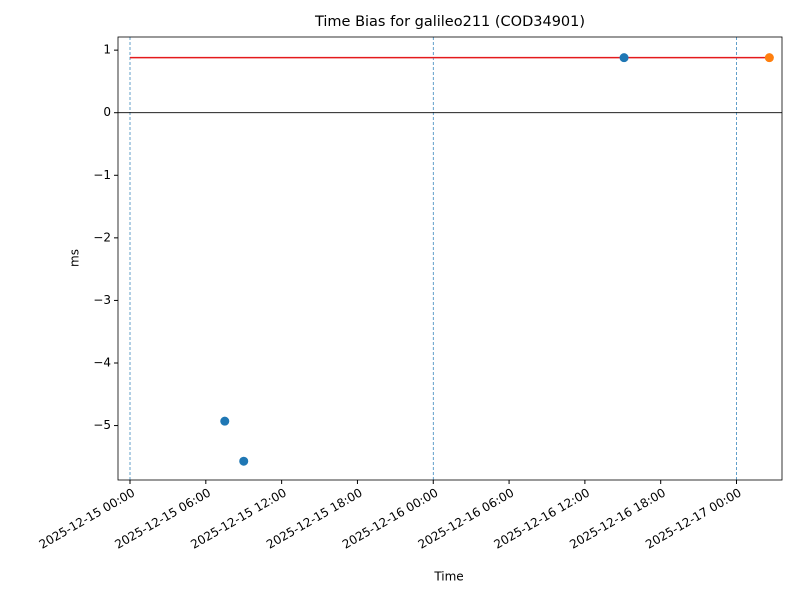 This screenshot has width=800, height=604. What do you see at coordinates (107, 50) in the screenshot?
I see `y-tick-label: 1` at bounding box center [107, 50].